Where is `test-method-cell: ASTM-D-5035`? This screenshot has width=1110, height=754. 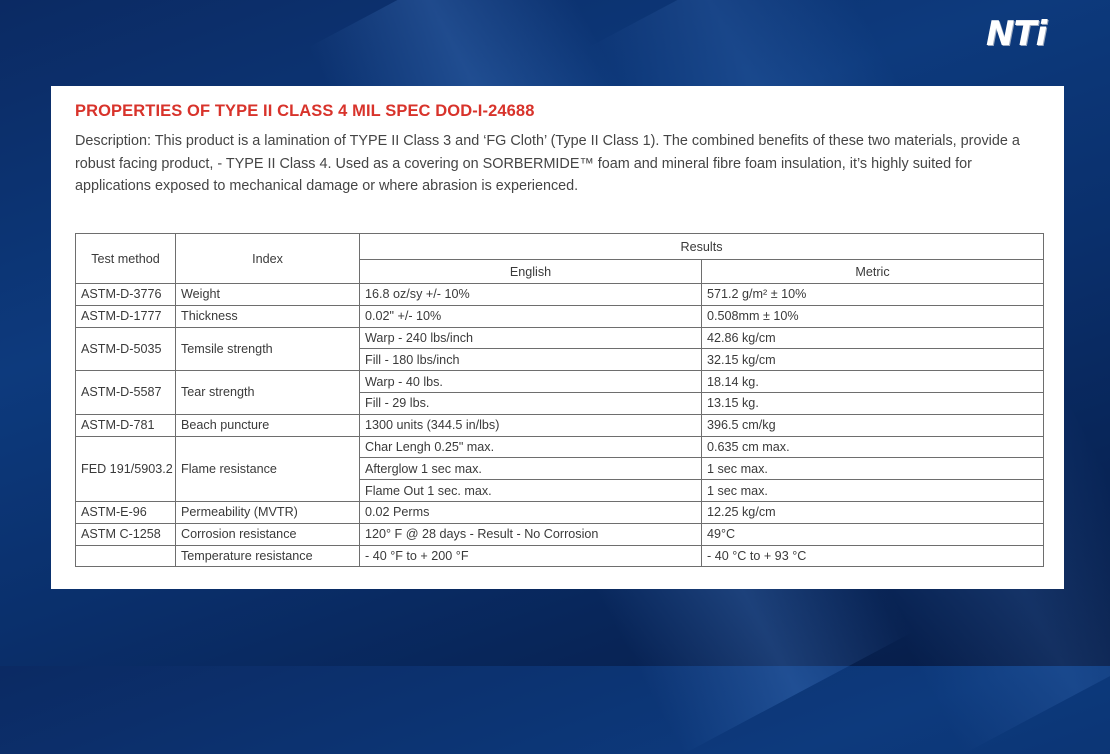 test-method-cell: ASTM-D-5035 is located at coordinates (125, 349).